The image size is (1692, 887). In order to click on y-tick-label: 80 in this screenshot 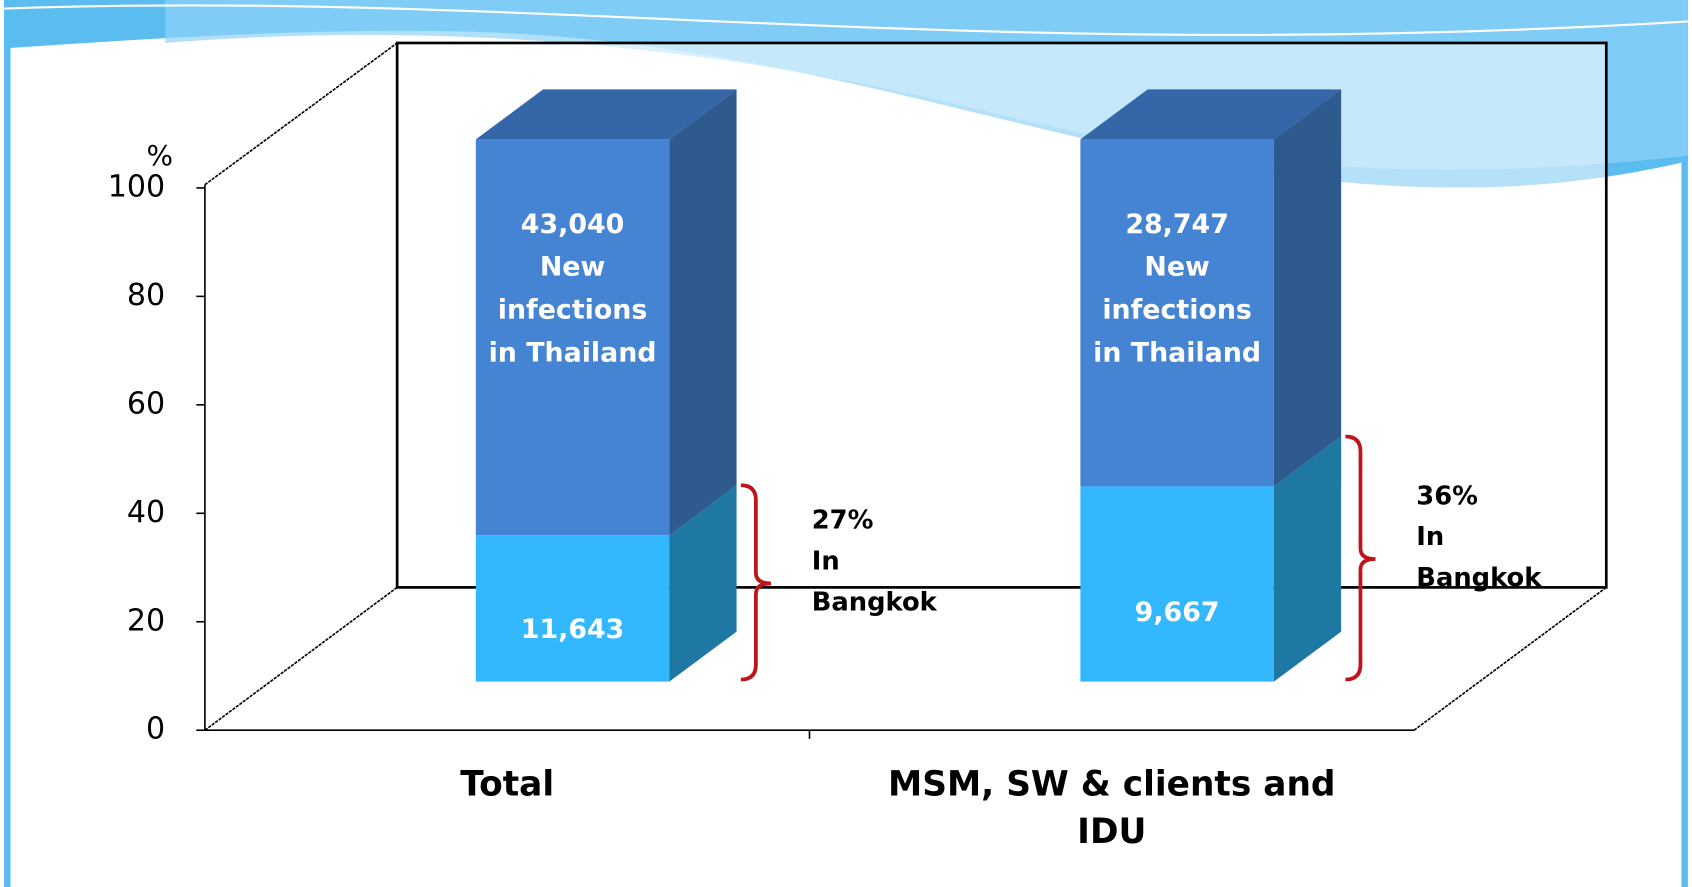, I will do `click(146, 295)`.